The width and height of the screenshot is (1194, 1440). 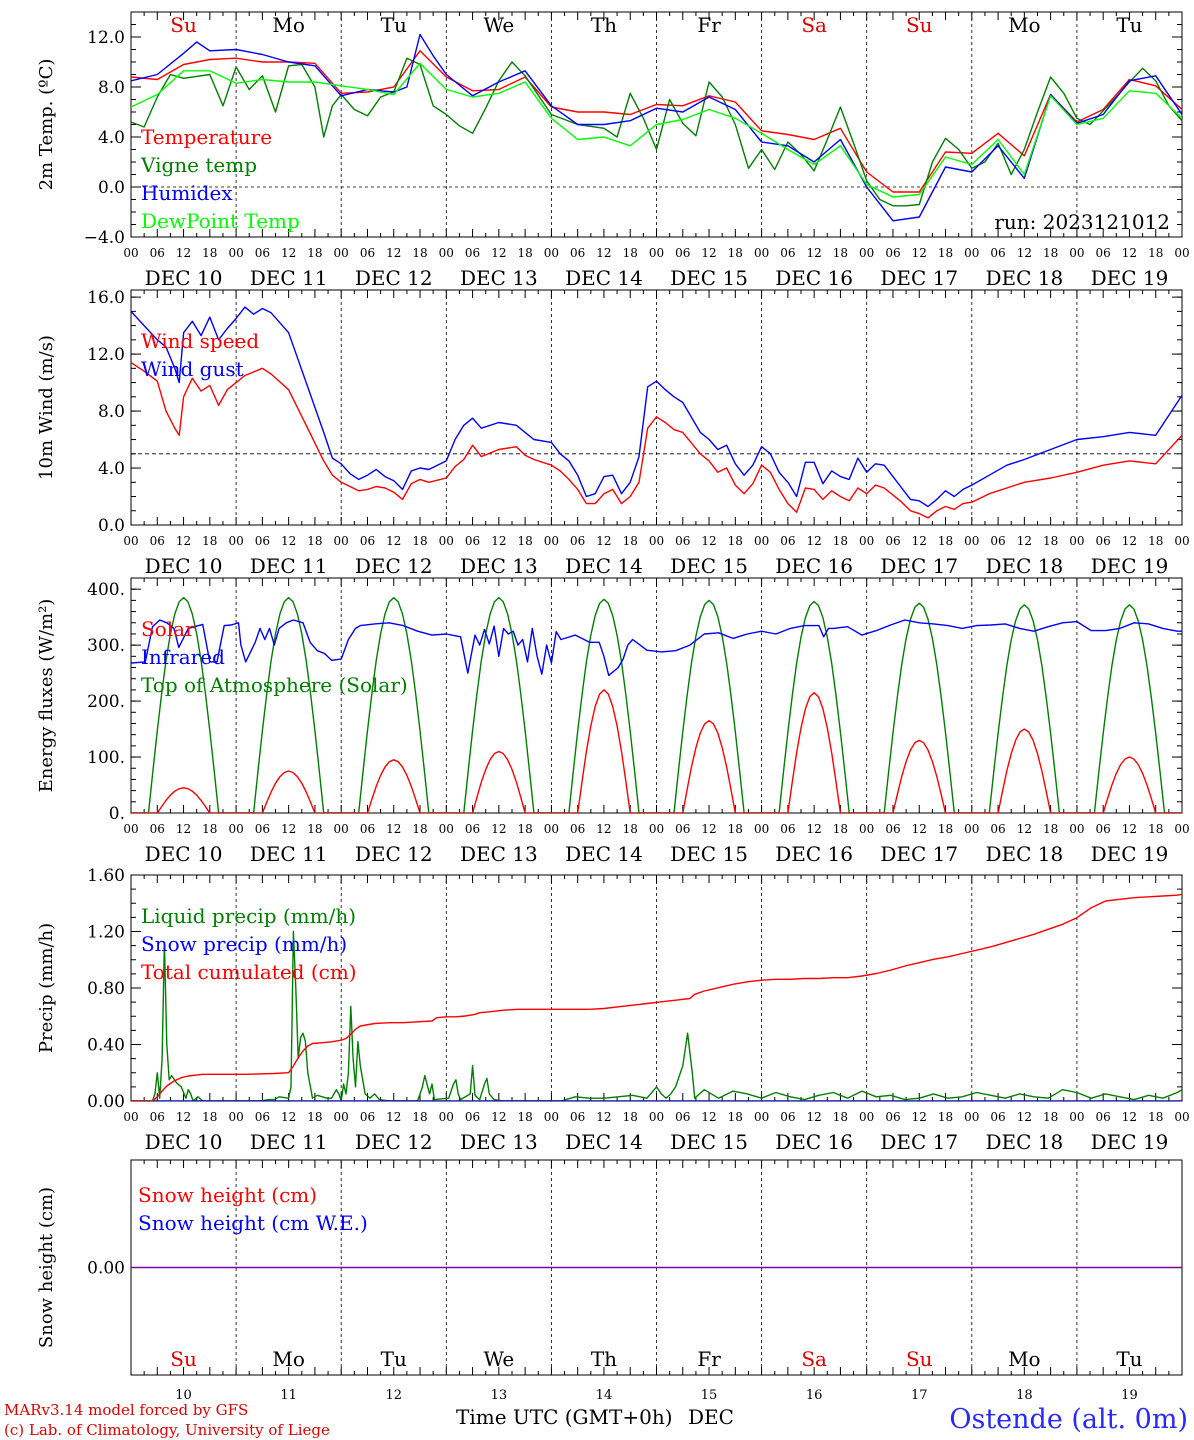 I want to click on y-tick-label: 200., so click(x=106, y=702).